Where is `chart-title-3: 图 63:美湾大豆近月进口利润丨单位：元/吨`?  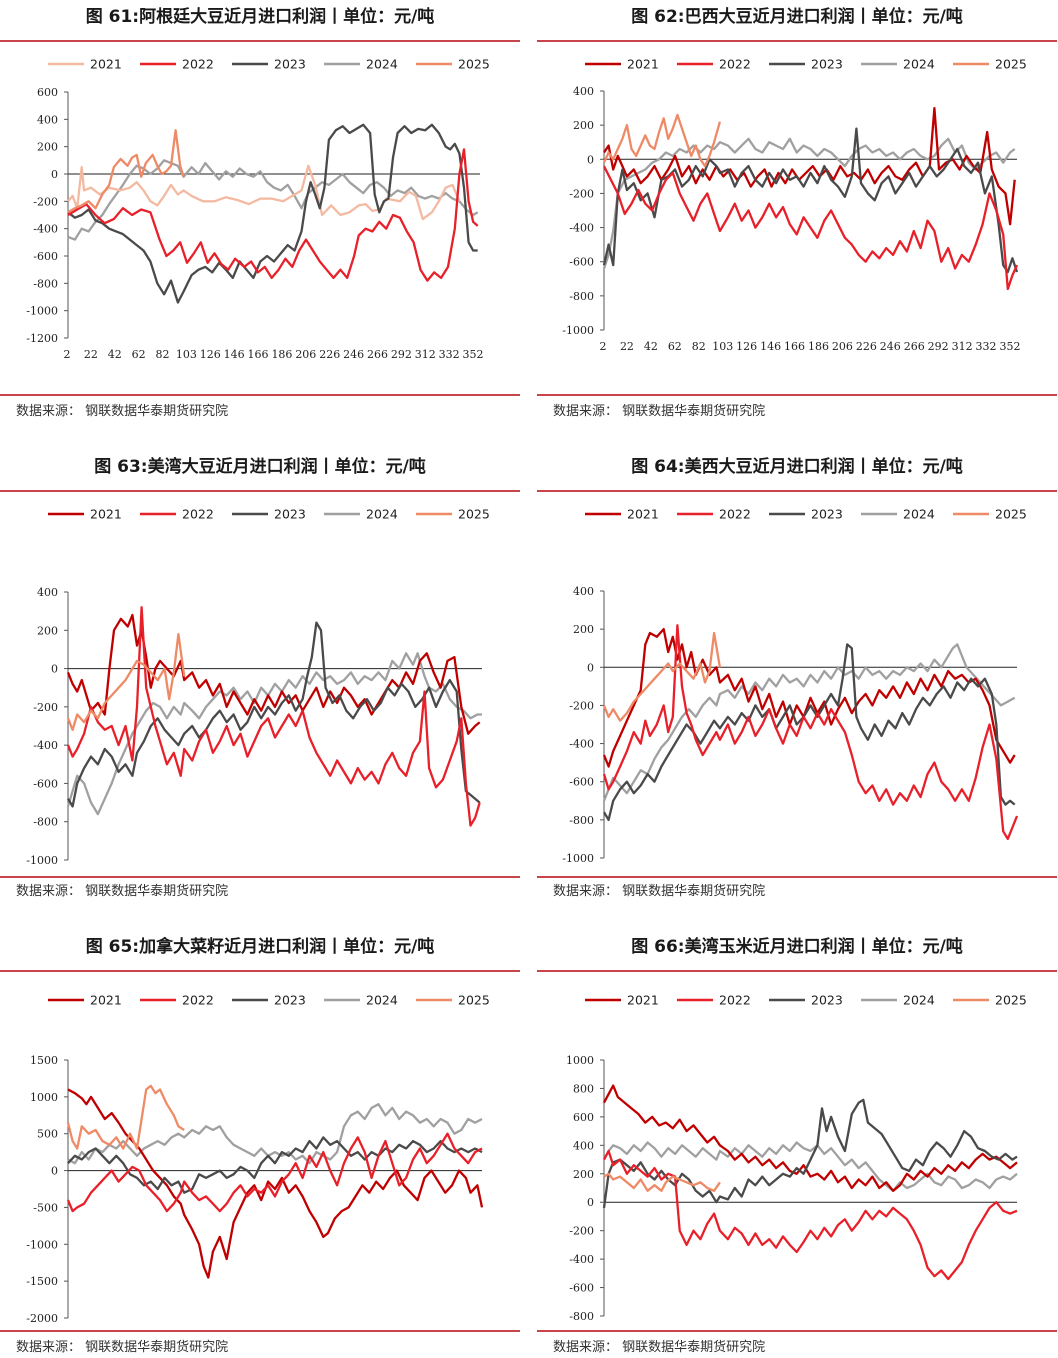 chart-title-3: 图 63:美湾大豆近月进口利润丨单位：元/吨 is located at coordinates (260, 467).